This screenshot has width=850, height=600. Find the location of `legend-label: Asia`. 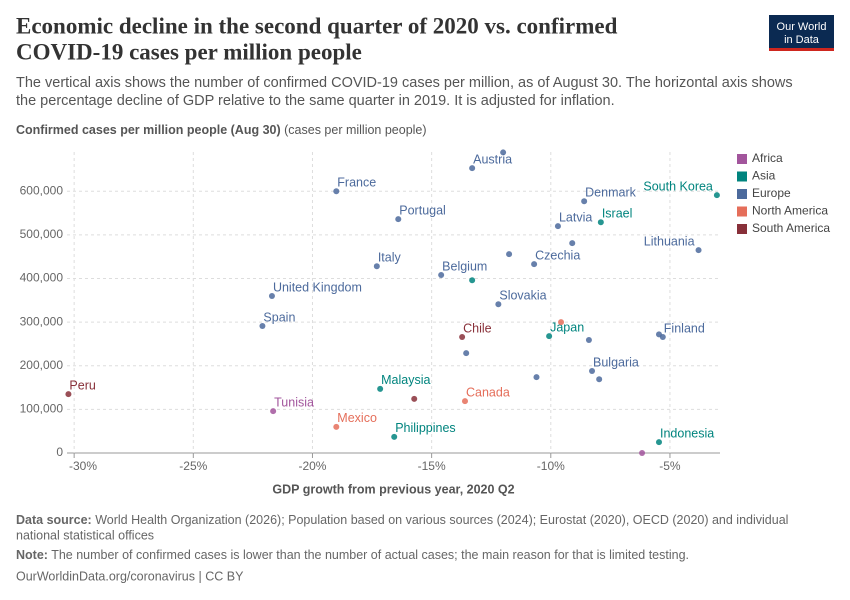

legend-label: Asia is located at coordinates (764, 176).